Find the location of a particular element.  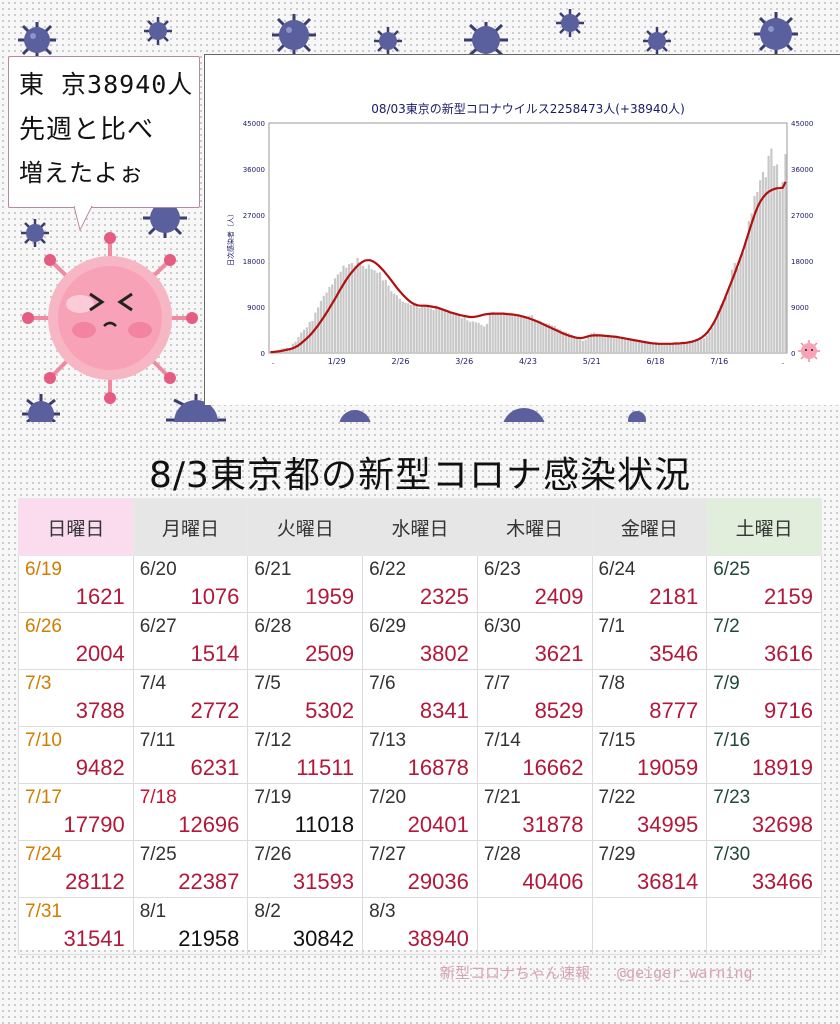

day-case-count: 16878 is located at coordinates (438, 767).